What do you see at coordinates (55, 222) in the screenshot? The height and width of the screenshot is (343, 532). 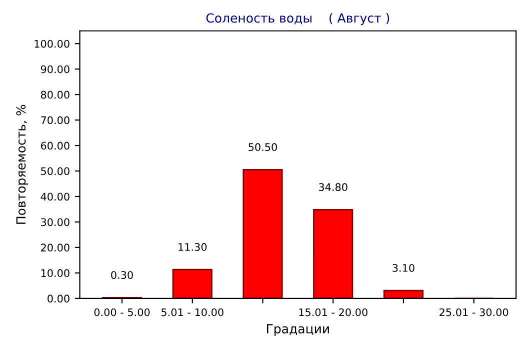 I see `y-tick-label: 30.00` at bounding box center [55, 222].